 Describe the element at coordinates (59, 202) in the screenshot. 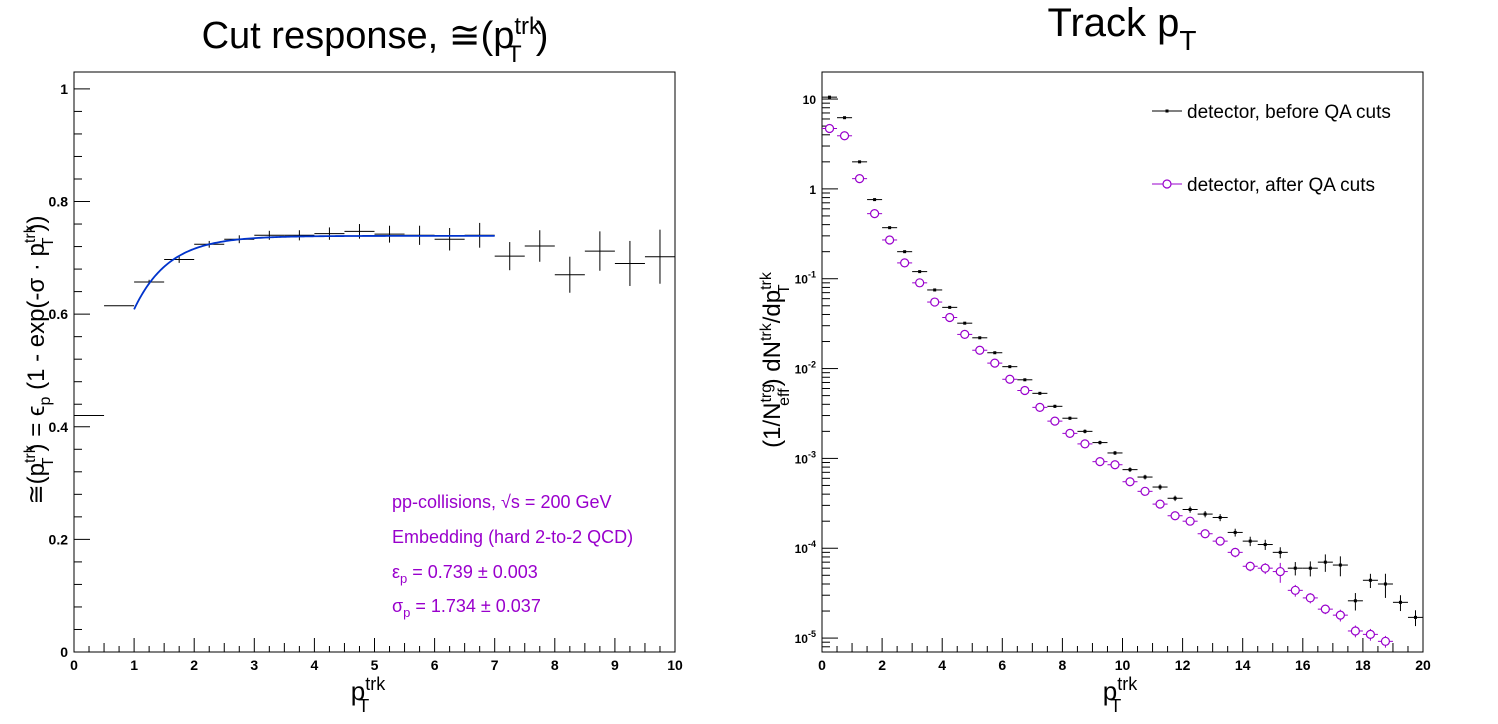

I see `y-tick-label: 0.8` at that location.